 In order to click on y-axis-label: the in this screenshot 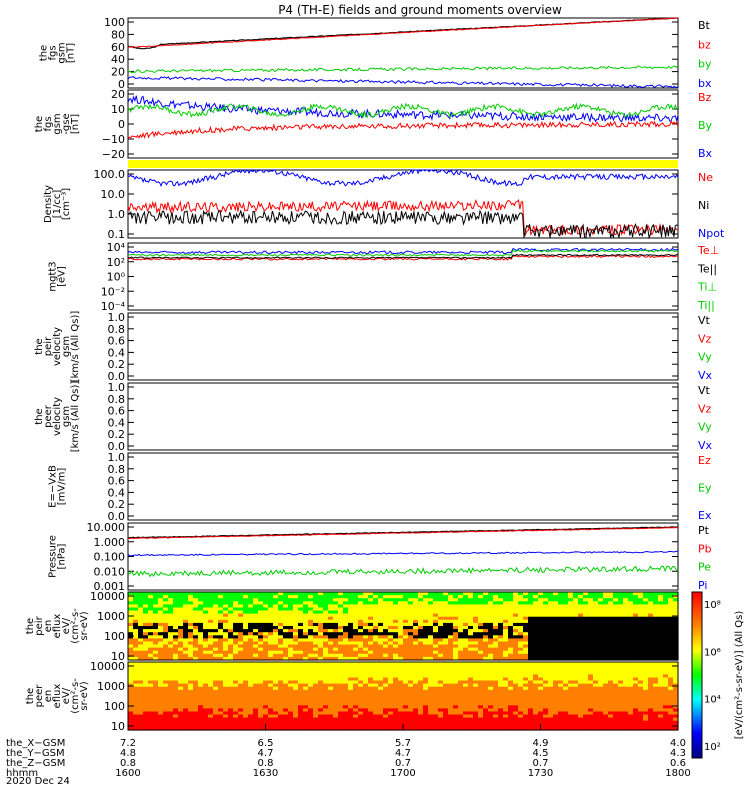, I will do `click(39, 416)`.